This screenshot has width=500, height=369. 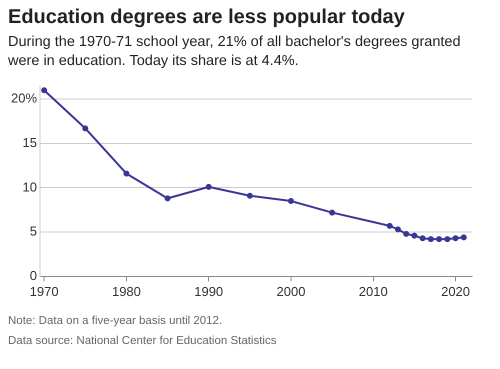 I want to click on source-note: Data source: National Center for Education Statistics, so click(x=143, y=341).